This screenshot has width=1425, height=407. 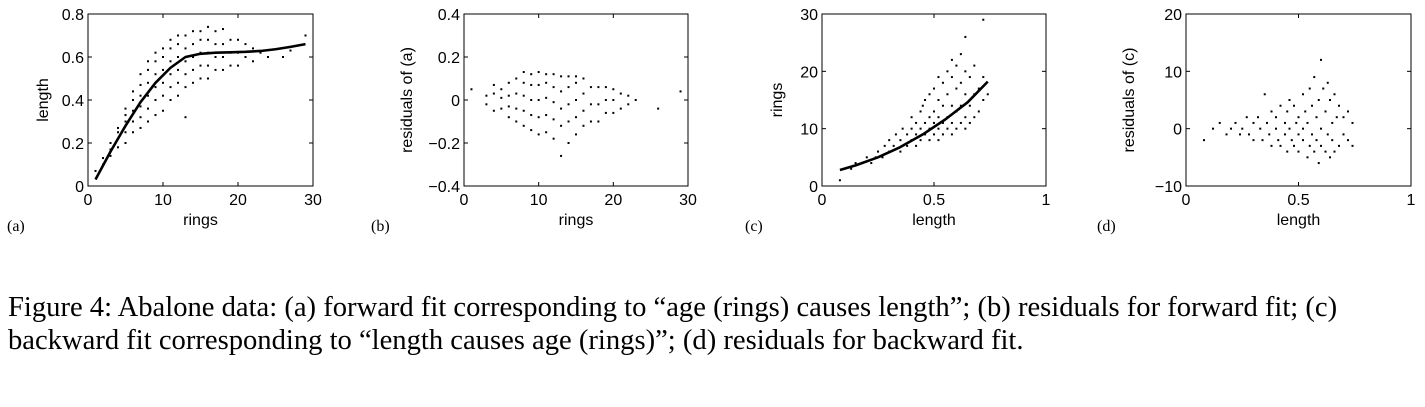 What do you see at coordinates (754, 226) in the screenshot?
I see `panel-label: (c)` at bounding box center [754, 226].